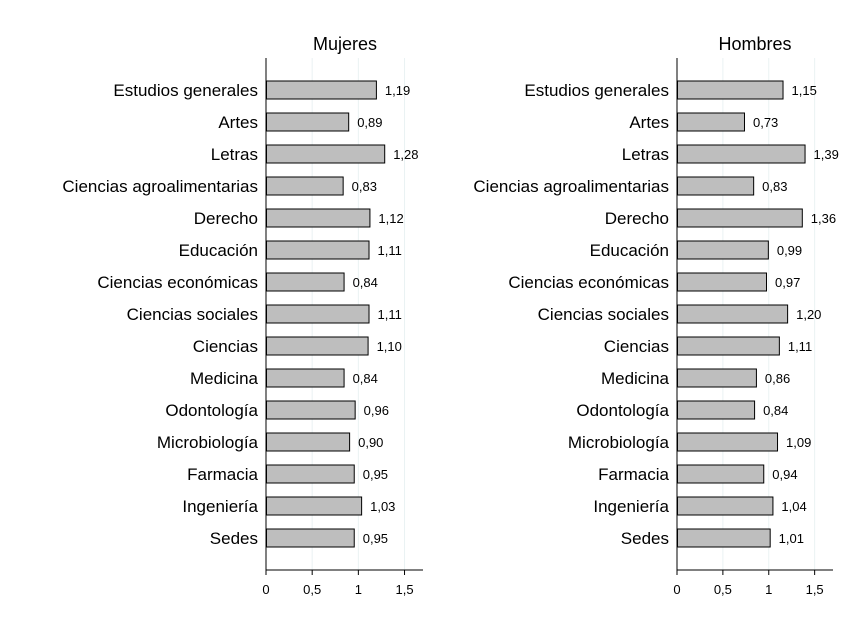  I want to click on value-label: 0,94, so click(784, 474).